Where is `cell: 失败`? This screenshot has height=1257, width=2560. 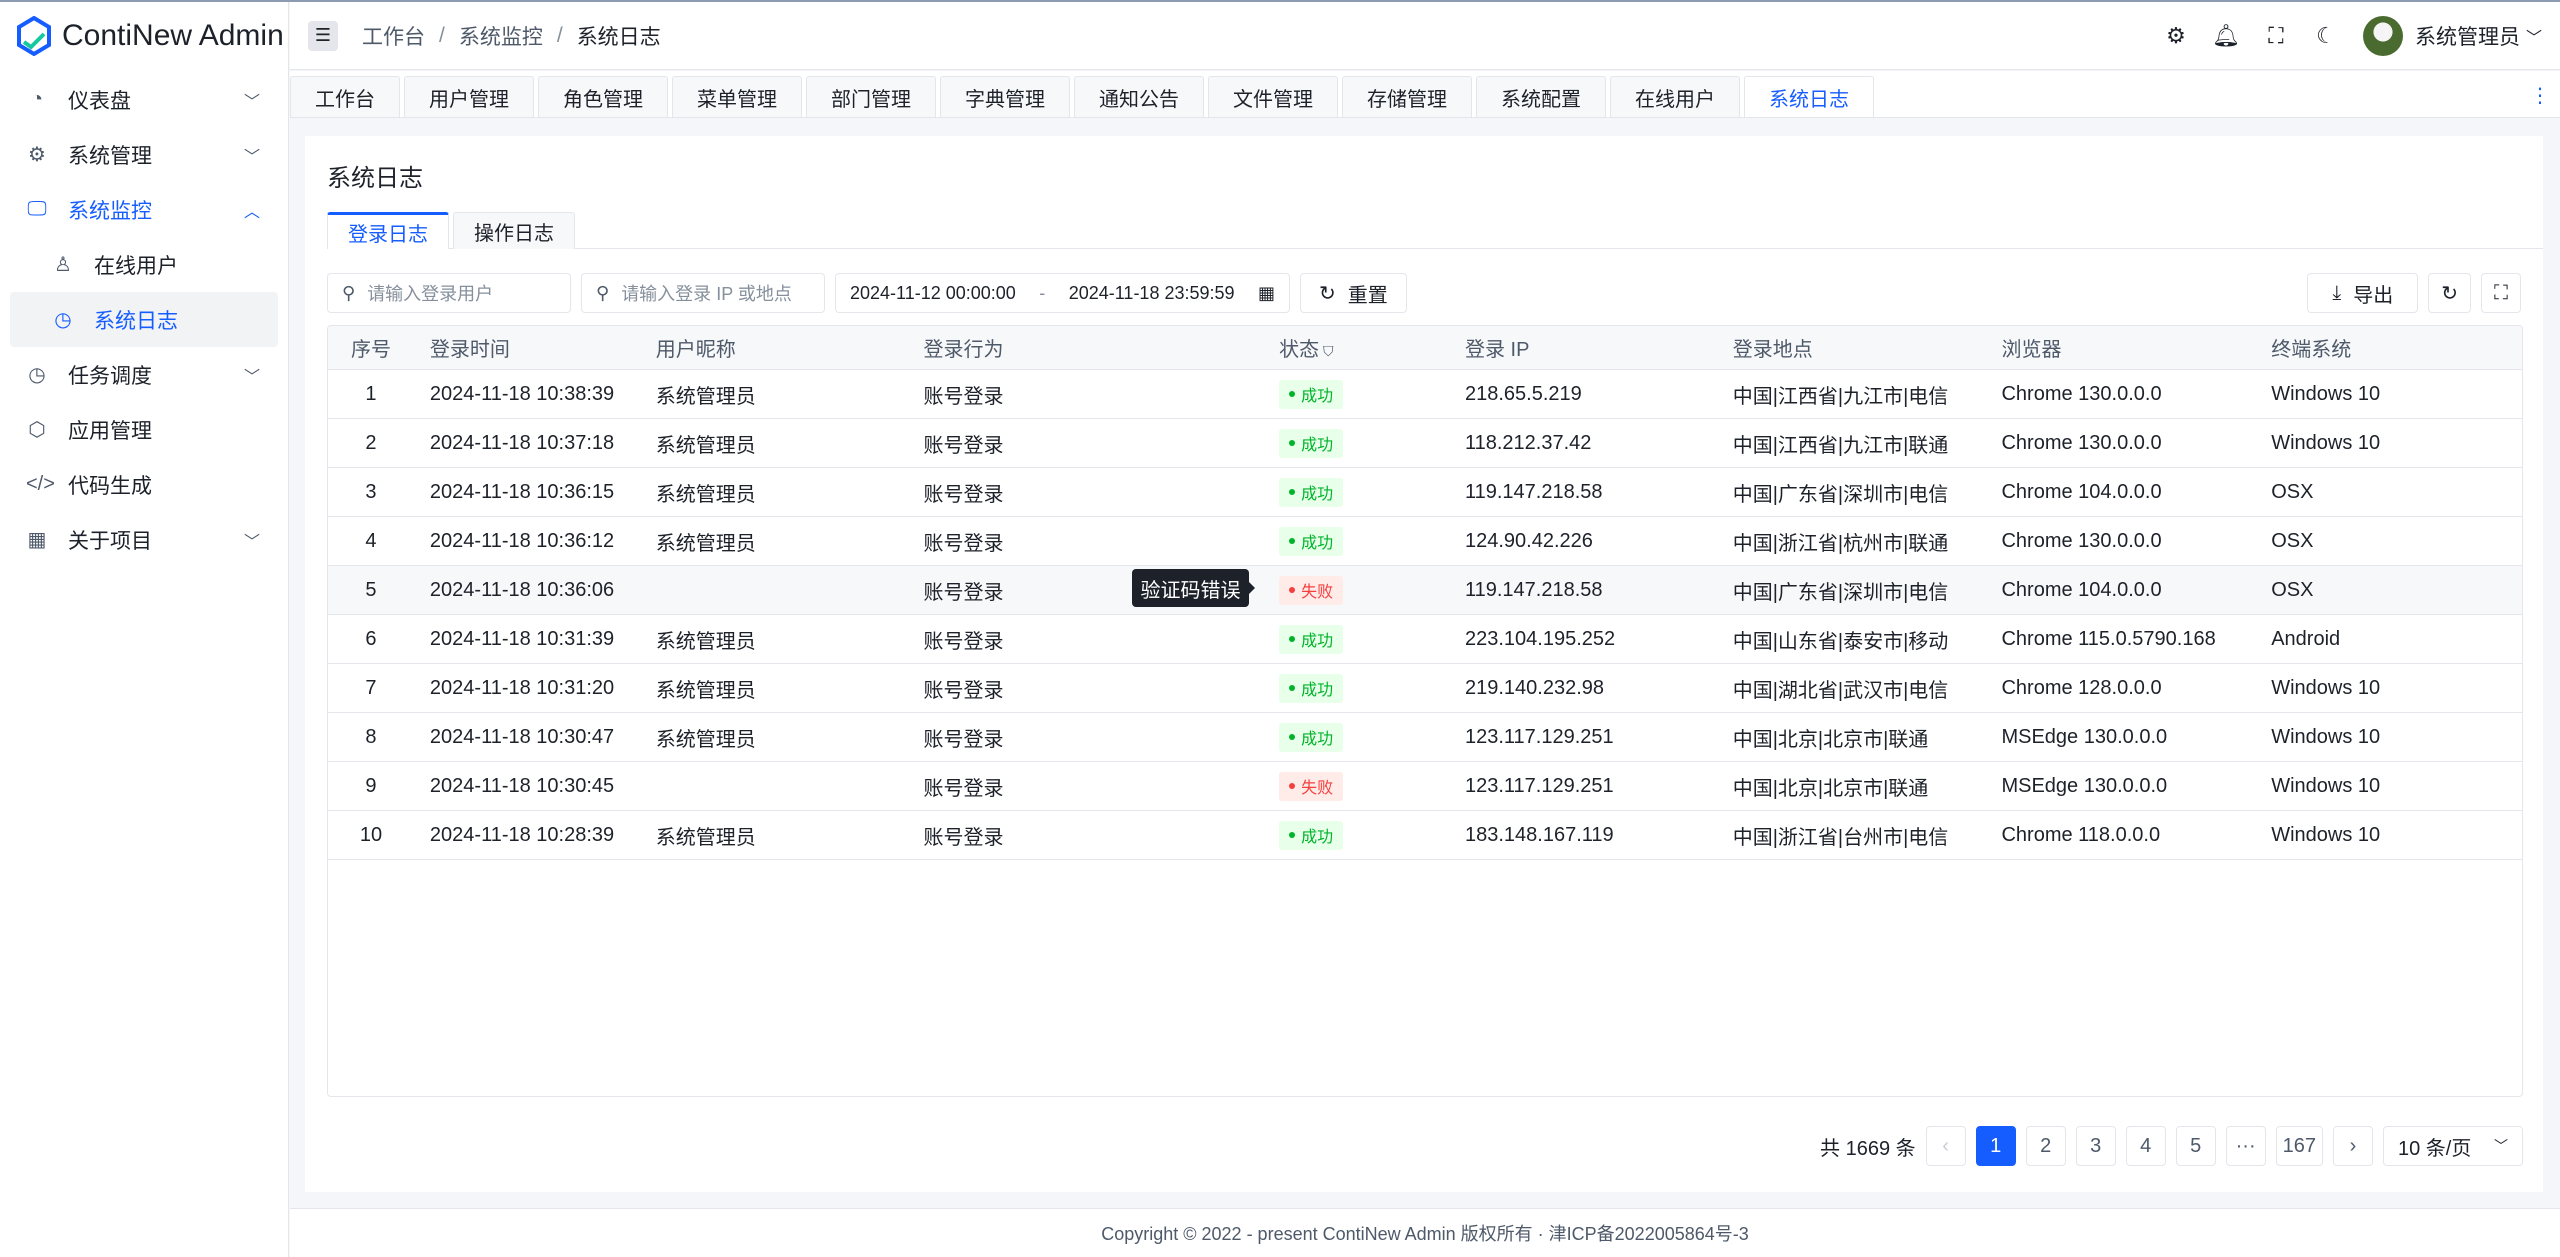
cell: 失败 is located at coordinates (1356, 786).